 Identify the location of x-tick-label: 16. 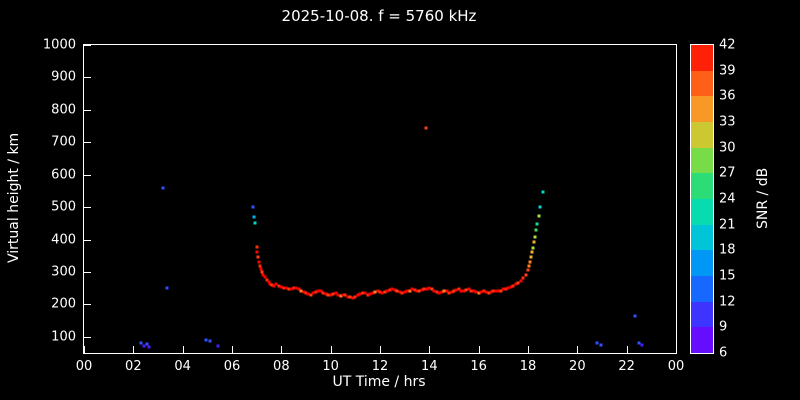
(478, 366).